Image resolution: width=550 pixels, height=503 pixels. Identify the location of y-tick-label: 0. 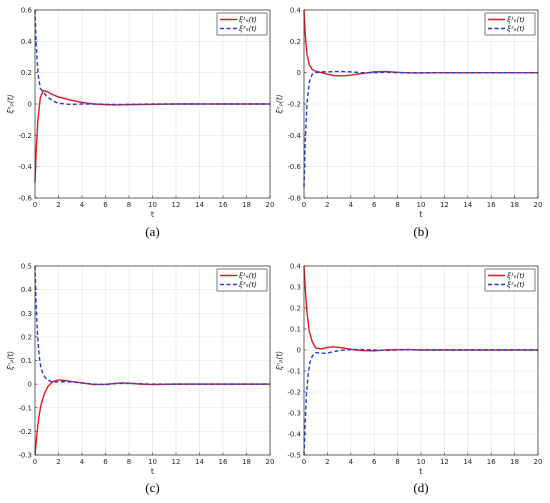
(30, 105).